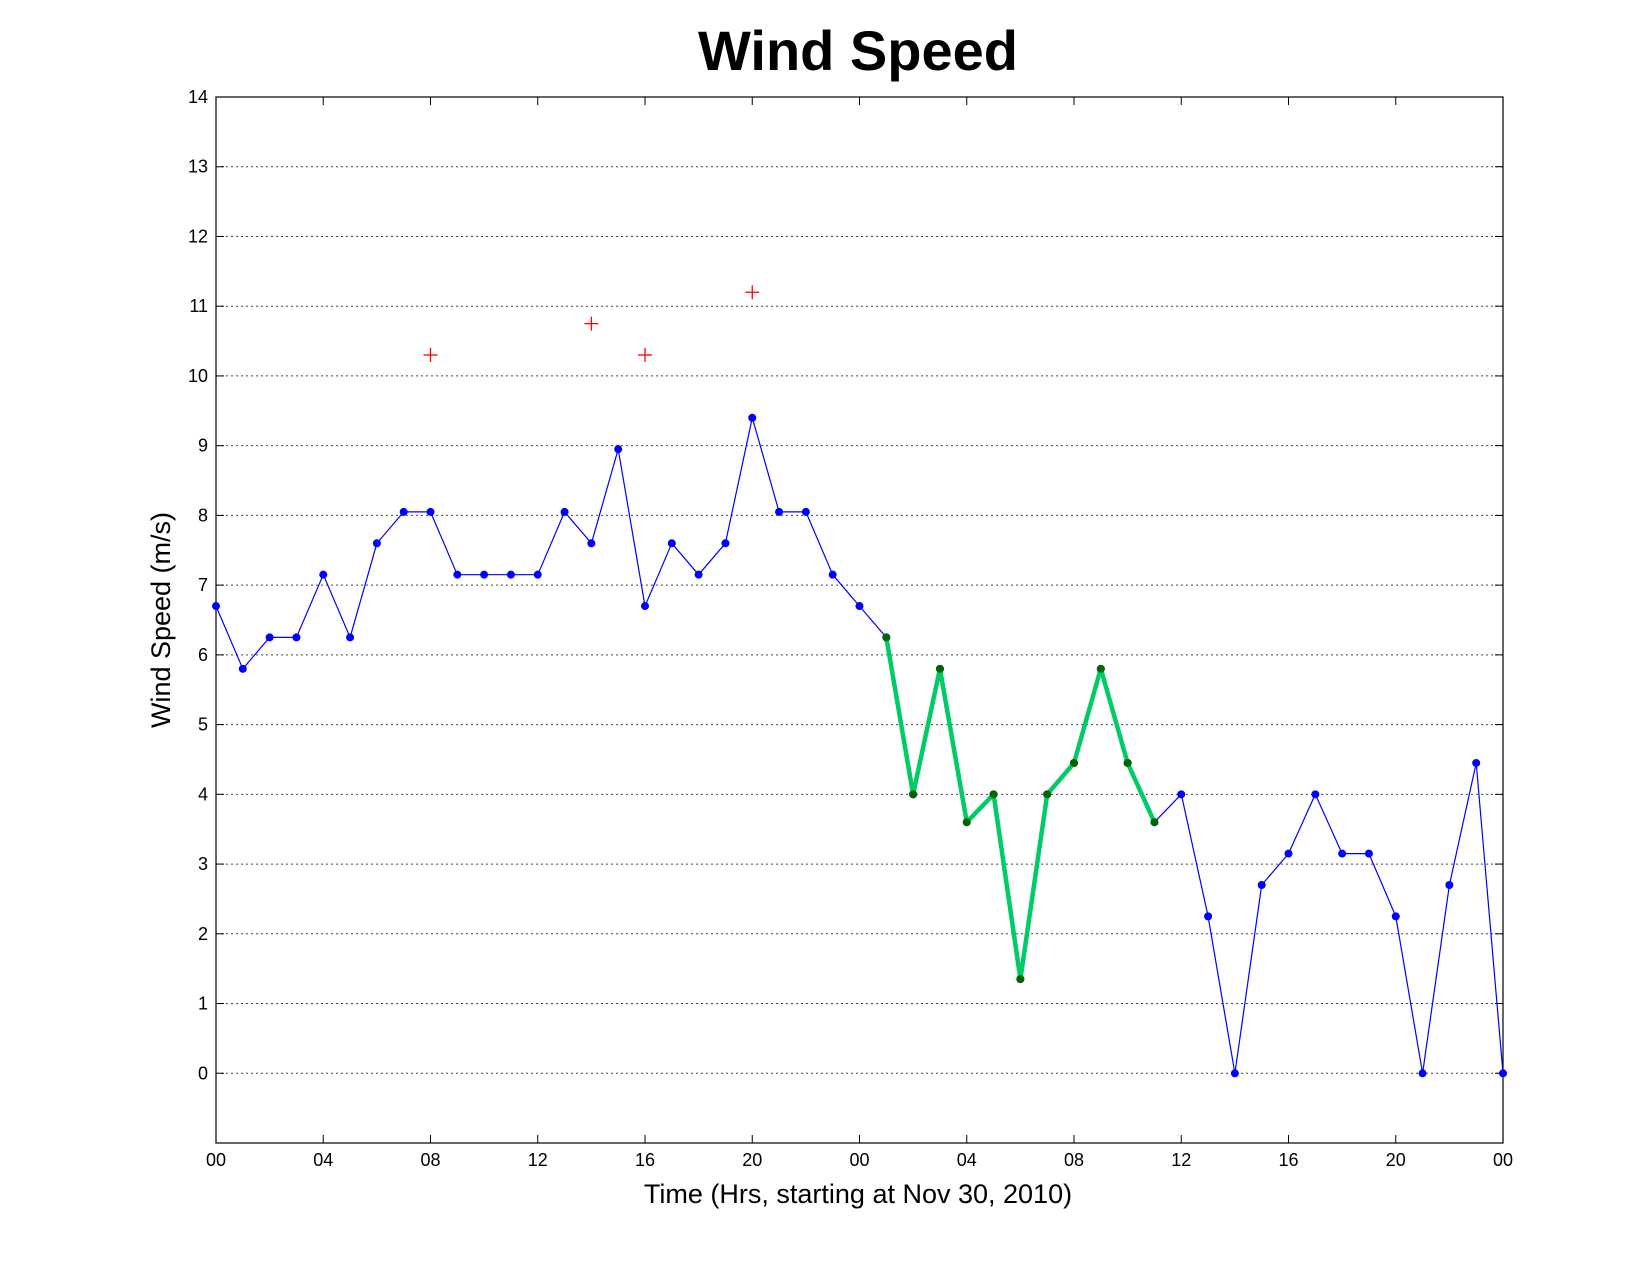  What do you see at coordinates (198, 97) in the screenshot?
I see `y-tick-label: 14` at bounding box center [198, 97].